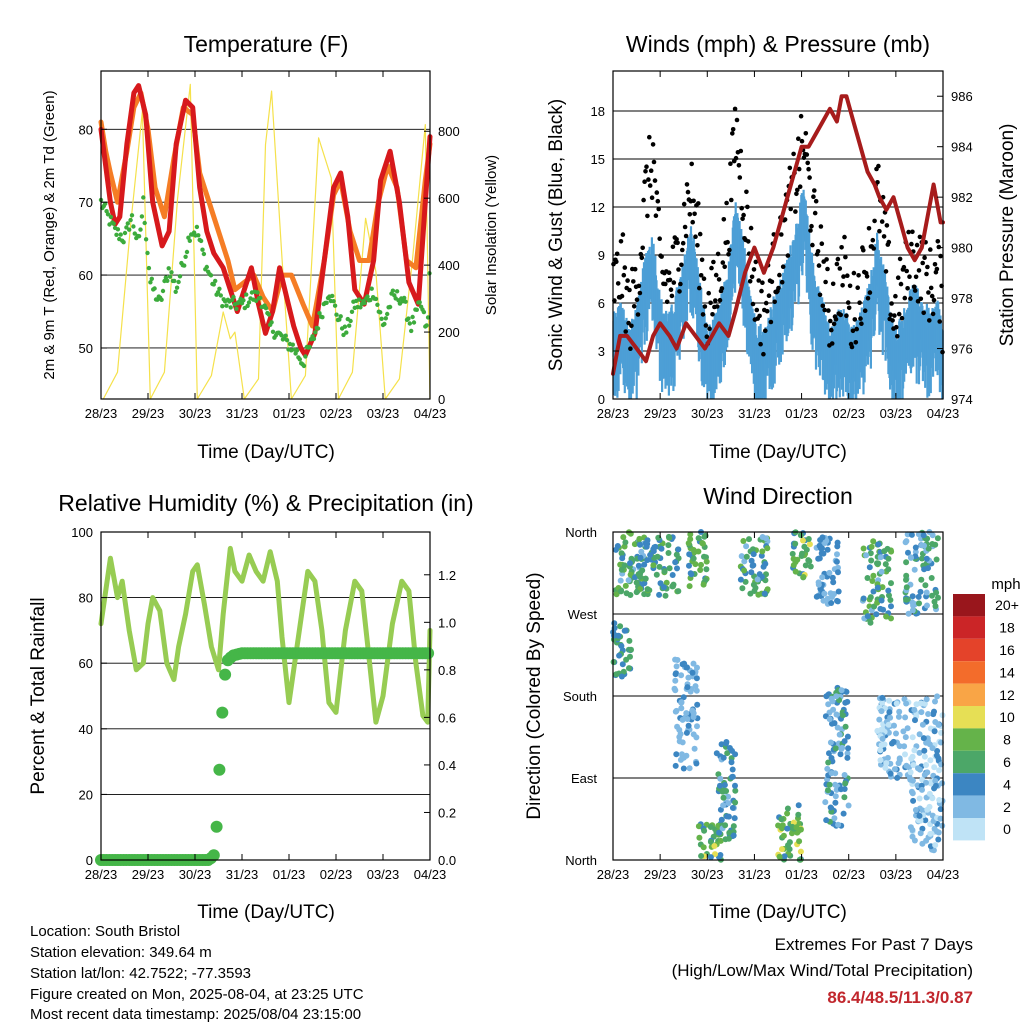 The height and width of the screenshot is (1025, 1024). I want to click on direction-gridlines, so click(778, 696).